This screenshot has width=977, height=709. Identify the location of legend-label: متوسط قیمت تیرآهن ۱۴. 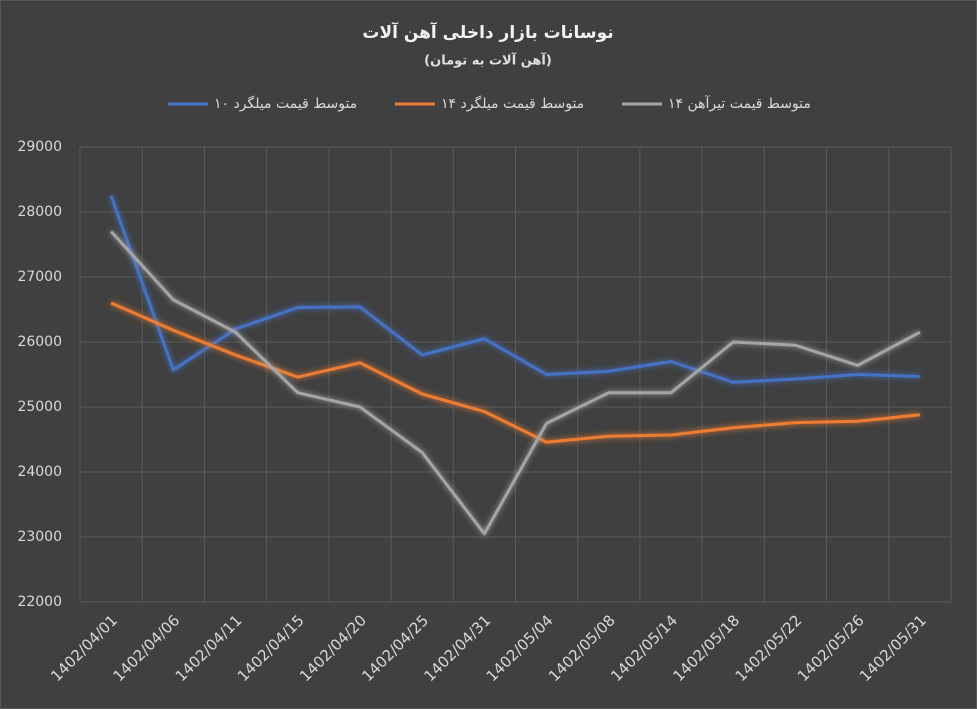
(739, 103).